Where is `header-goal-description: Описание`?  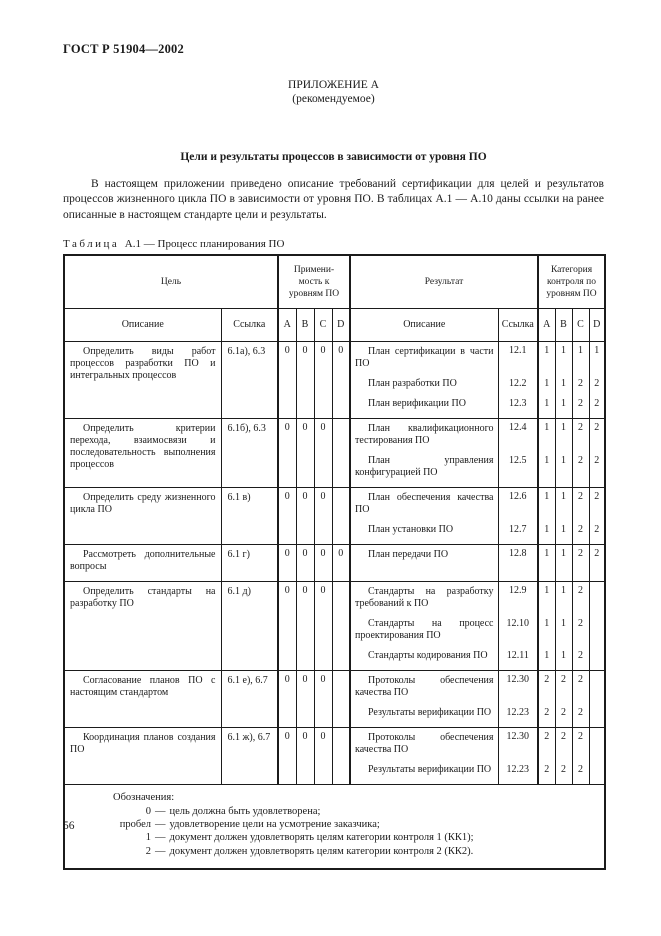
header-goal-description: Описание is located at coordinates (142, 325).